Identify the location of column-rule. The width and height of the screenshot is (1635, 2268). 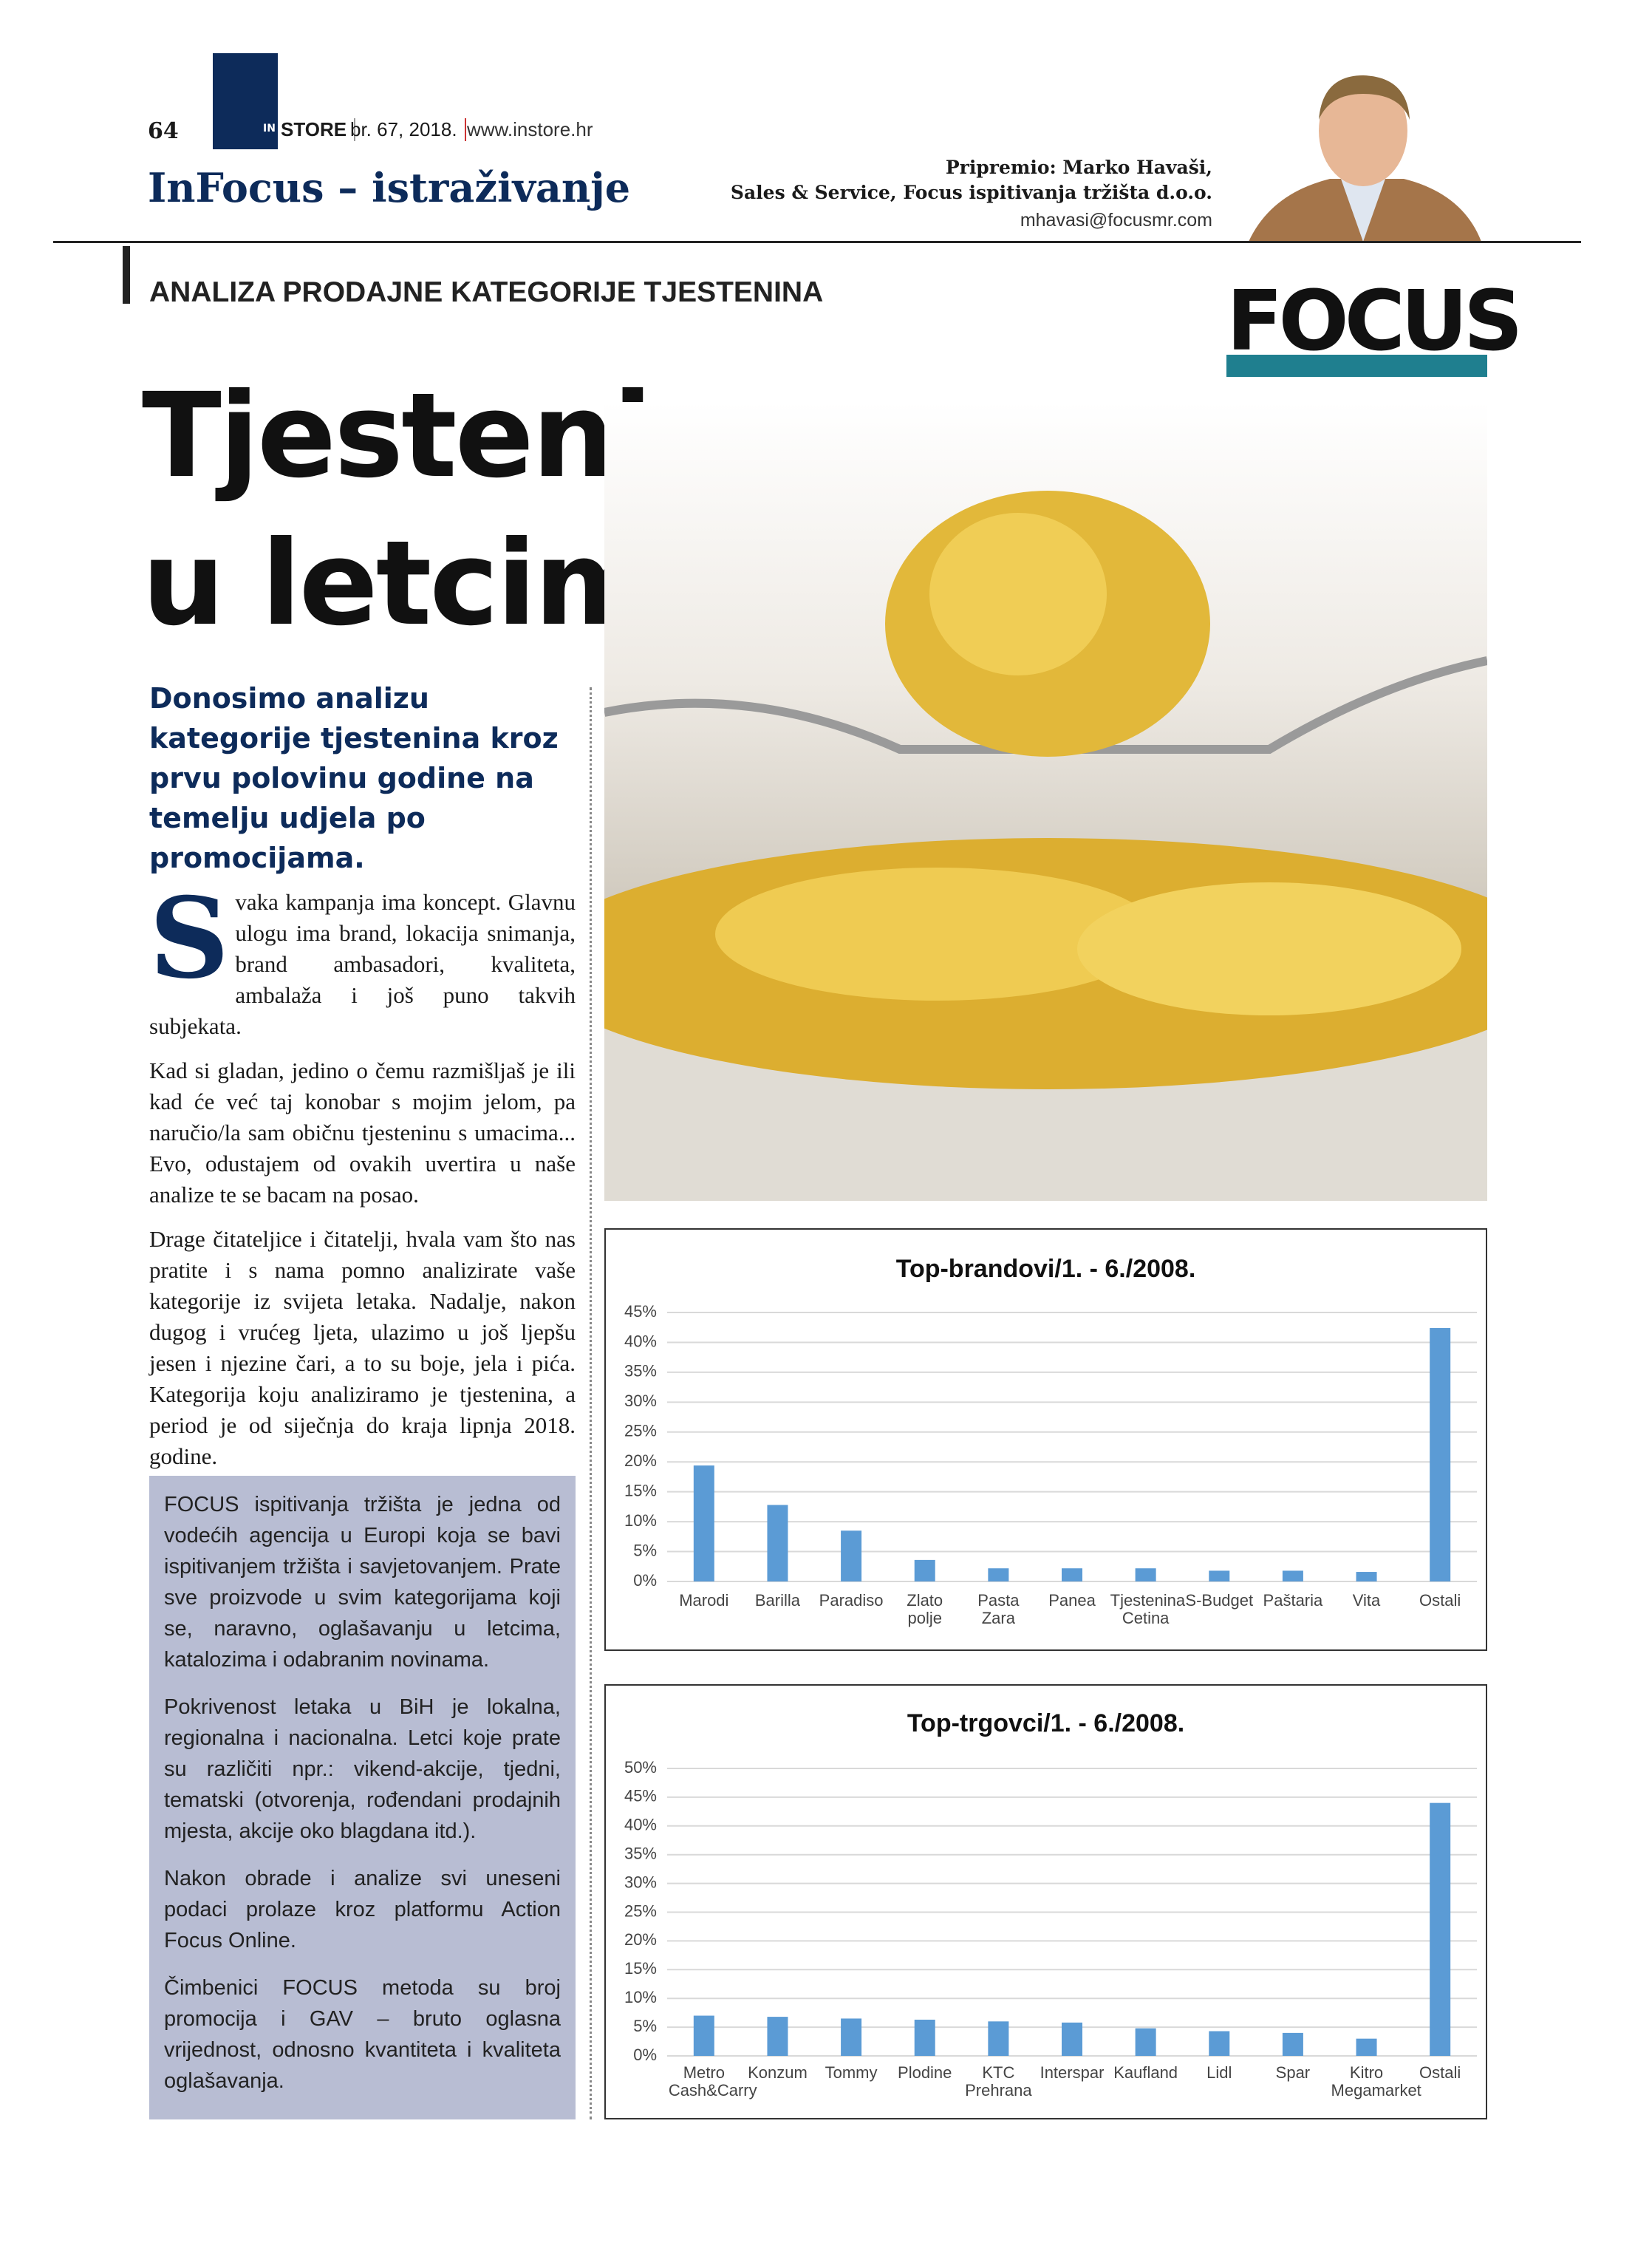
(591, 1403).